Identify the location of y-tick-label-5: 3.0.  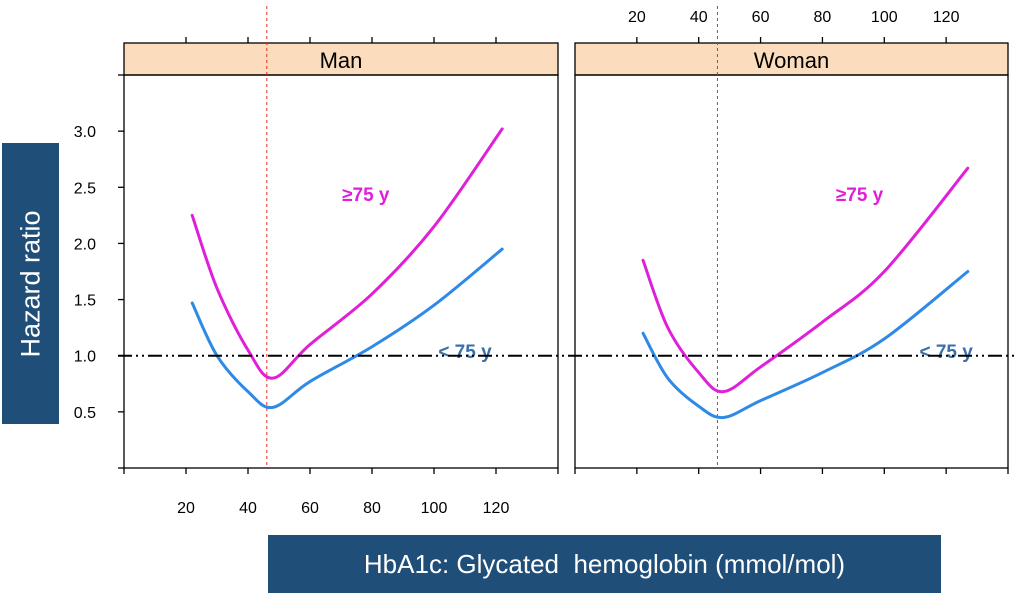
(85, 132).